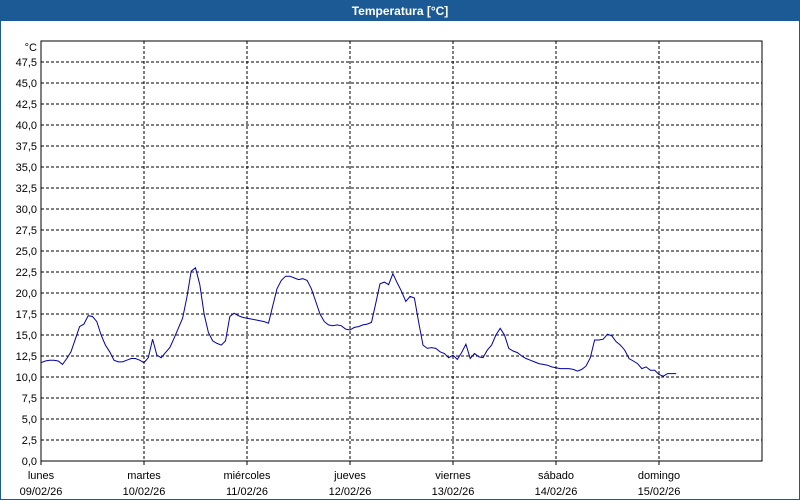 Image resolution: width=800 pixels, height=500 pixels. Describe the element at coordinates (26, 63) in the screenshot. I see `y-tick-label: 47,5` at that location.